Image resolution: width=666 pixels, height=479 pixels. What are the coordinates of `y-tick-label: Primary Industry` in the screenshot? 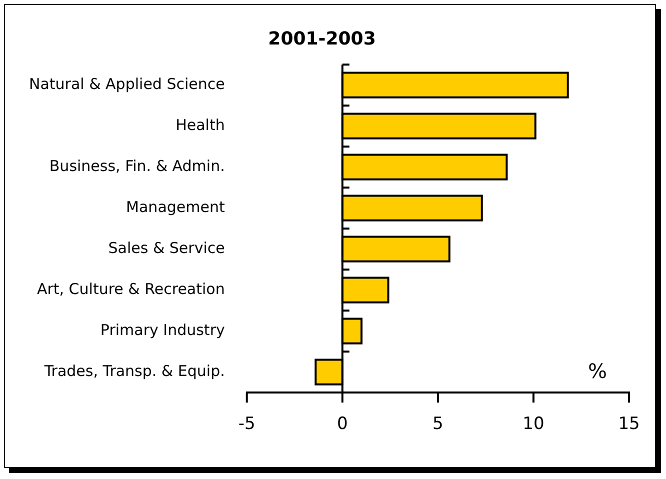 It's located at (162, 329).